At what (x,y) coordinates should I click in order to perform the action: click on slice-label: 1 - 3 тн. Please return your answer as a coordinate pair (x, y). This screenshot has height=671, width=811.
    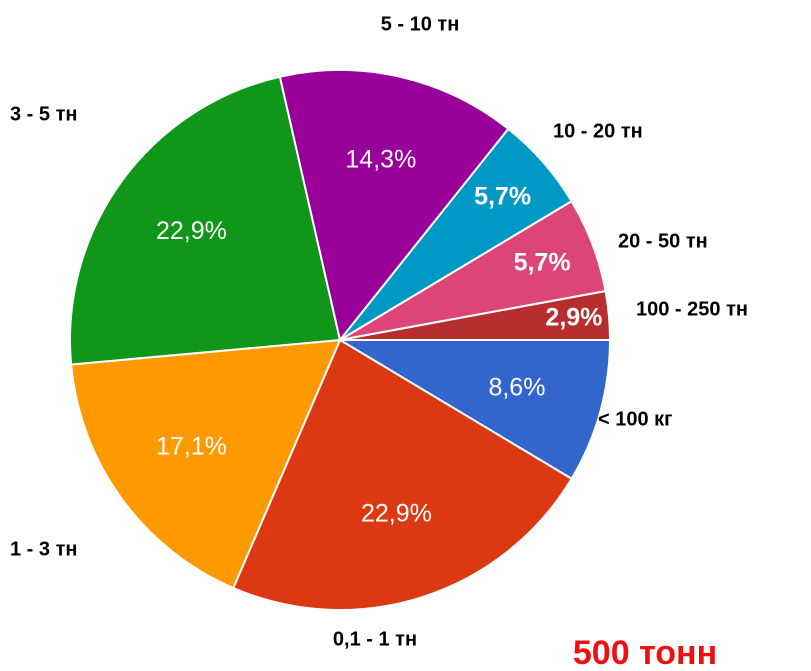
    Looking at the image, I should click on (43, 549).